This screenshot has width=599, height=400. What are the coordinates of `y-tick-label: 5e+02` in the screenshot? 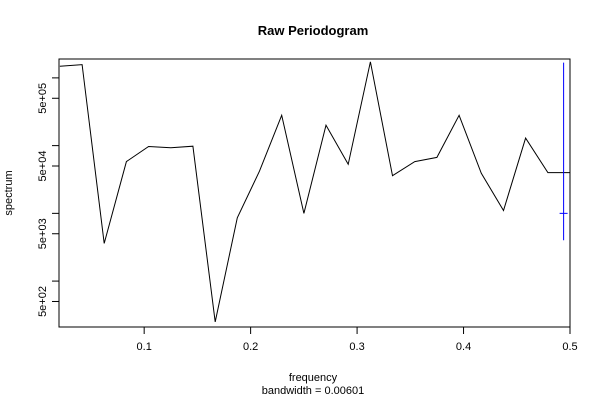 It's located at (43, 301).